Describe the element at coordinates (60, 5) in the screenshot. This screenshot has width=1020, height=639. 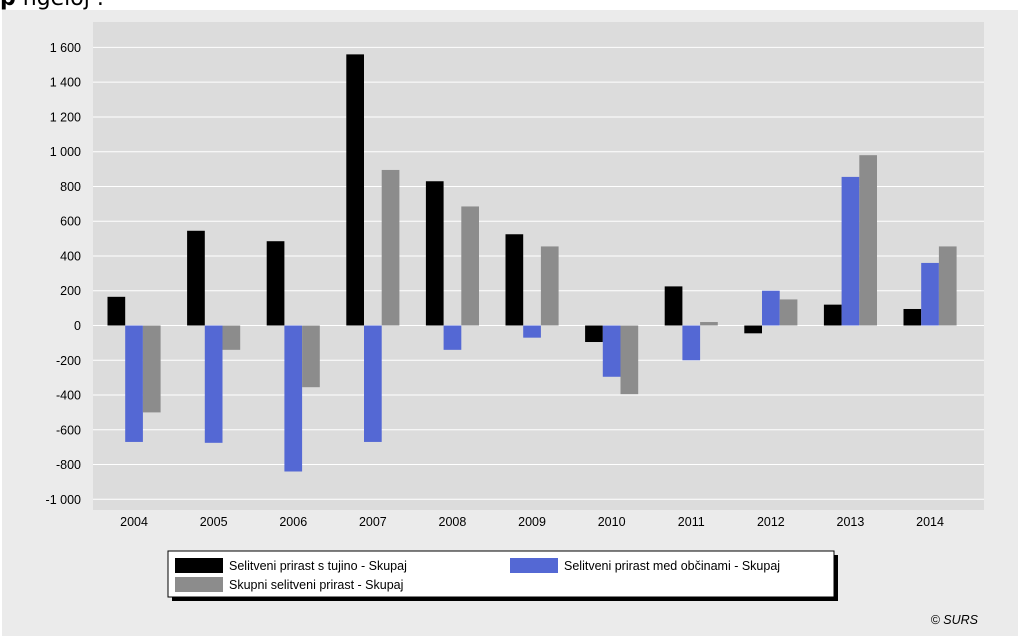
I see `header-text: ngeloj .` at that location.